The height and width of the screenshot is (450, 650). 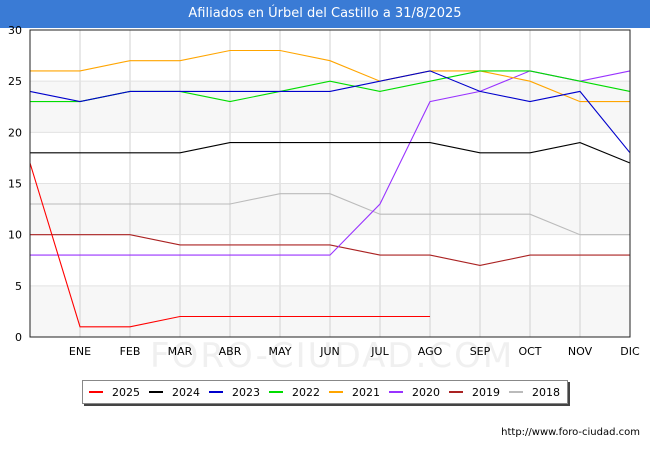 I want to click on title-bar, so click(x=325, y=14).